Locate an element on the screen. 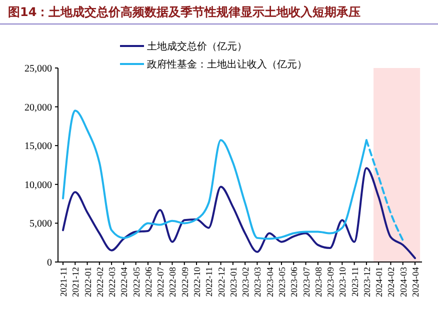 The image size is (438, 327). x-tick-label: 2024-04 is located at coordinates (415, 281).